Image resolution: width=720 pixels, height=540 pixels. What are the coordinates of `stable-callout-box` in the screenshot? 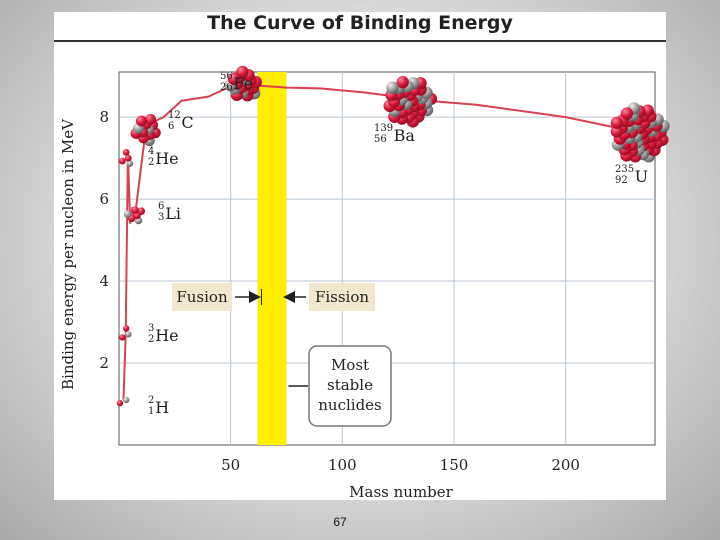 It's located at (350, 386).